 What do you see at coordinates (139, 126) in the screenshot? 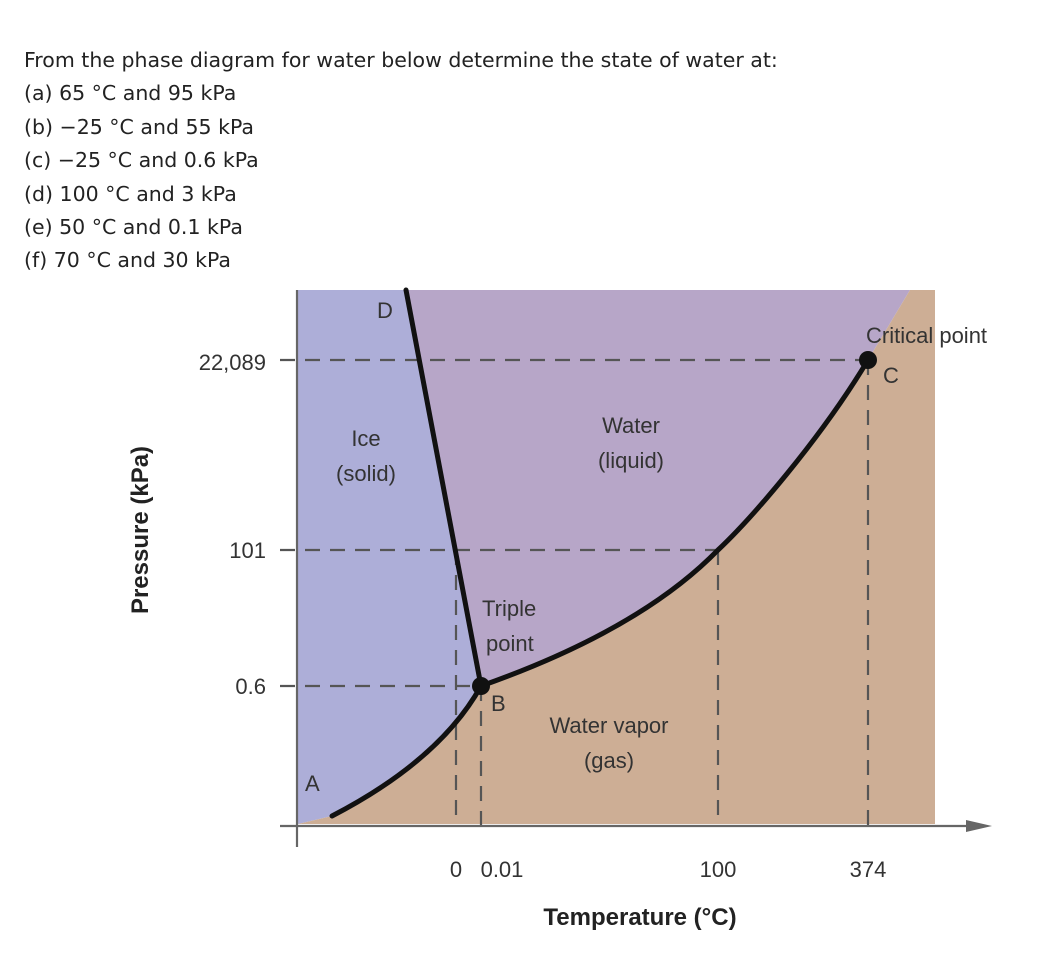
I see `question-item-b: (b) −25 °C and 55 kPa` at bounding box center [139, 126].